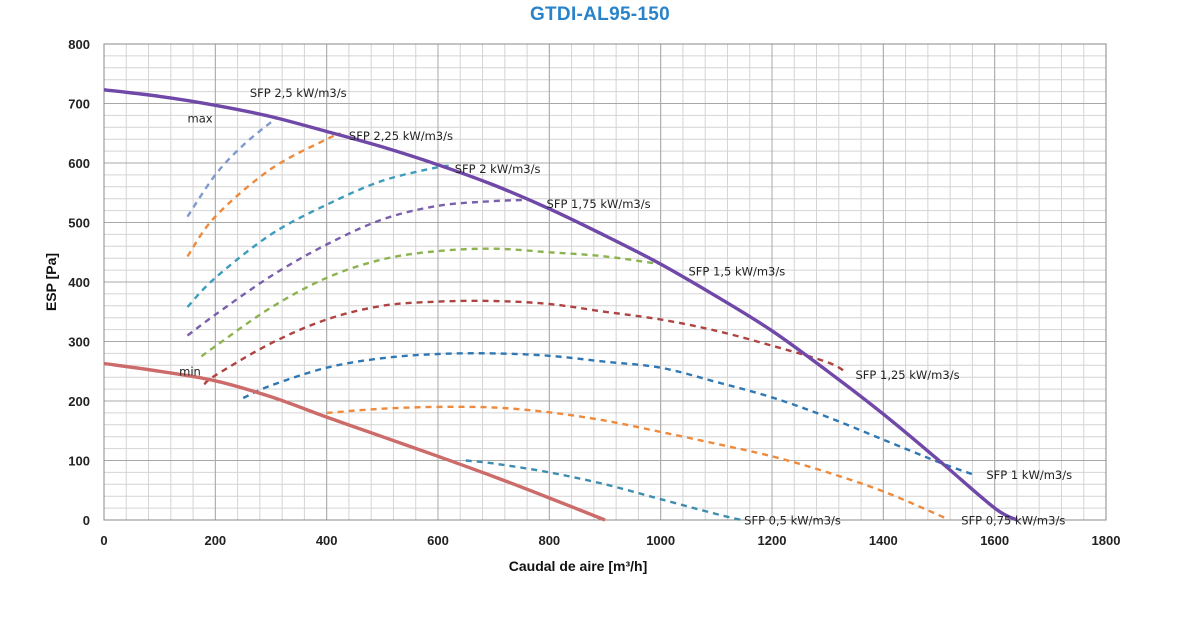 This screenshot has width=1200, height=630. I want to click on annotation-label: SFP 2,5 kW/m3/s, so click(298, 93).